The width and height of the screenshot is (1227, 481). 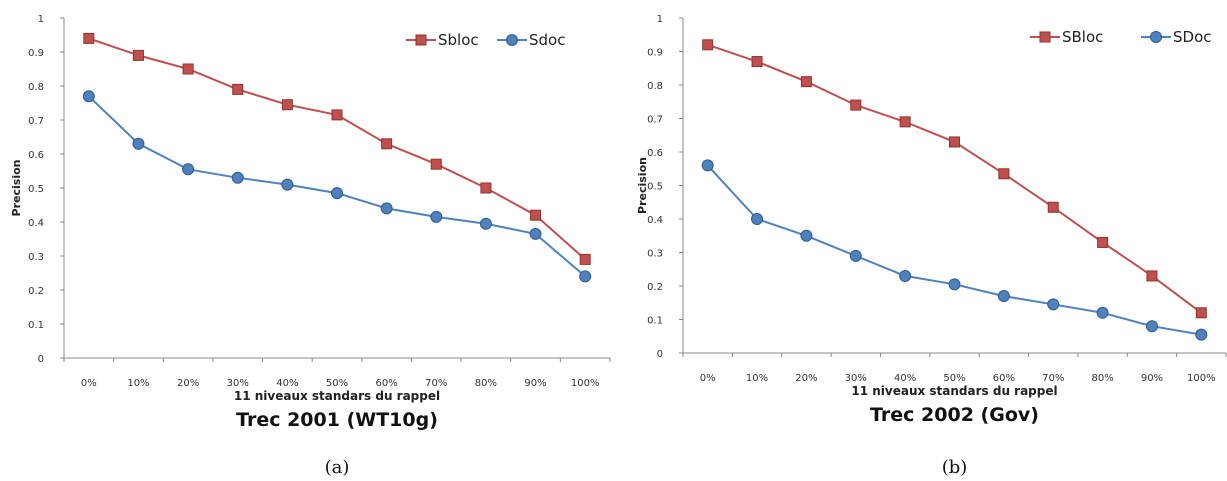 What do you see at coordinates (1082, 37) in the screenshot?
I see `legend-label-sbloc: SBloc` at bounding box center [1082, 37].